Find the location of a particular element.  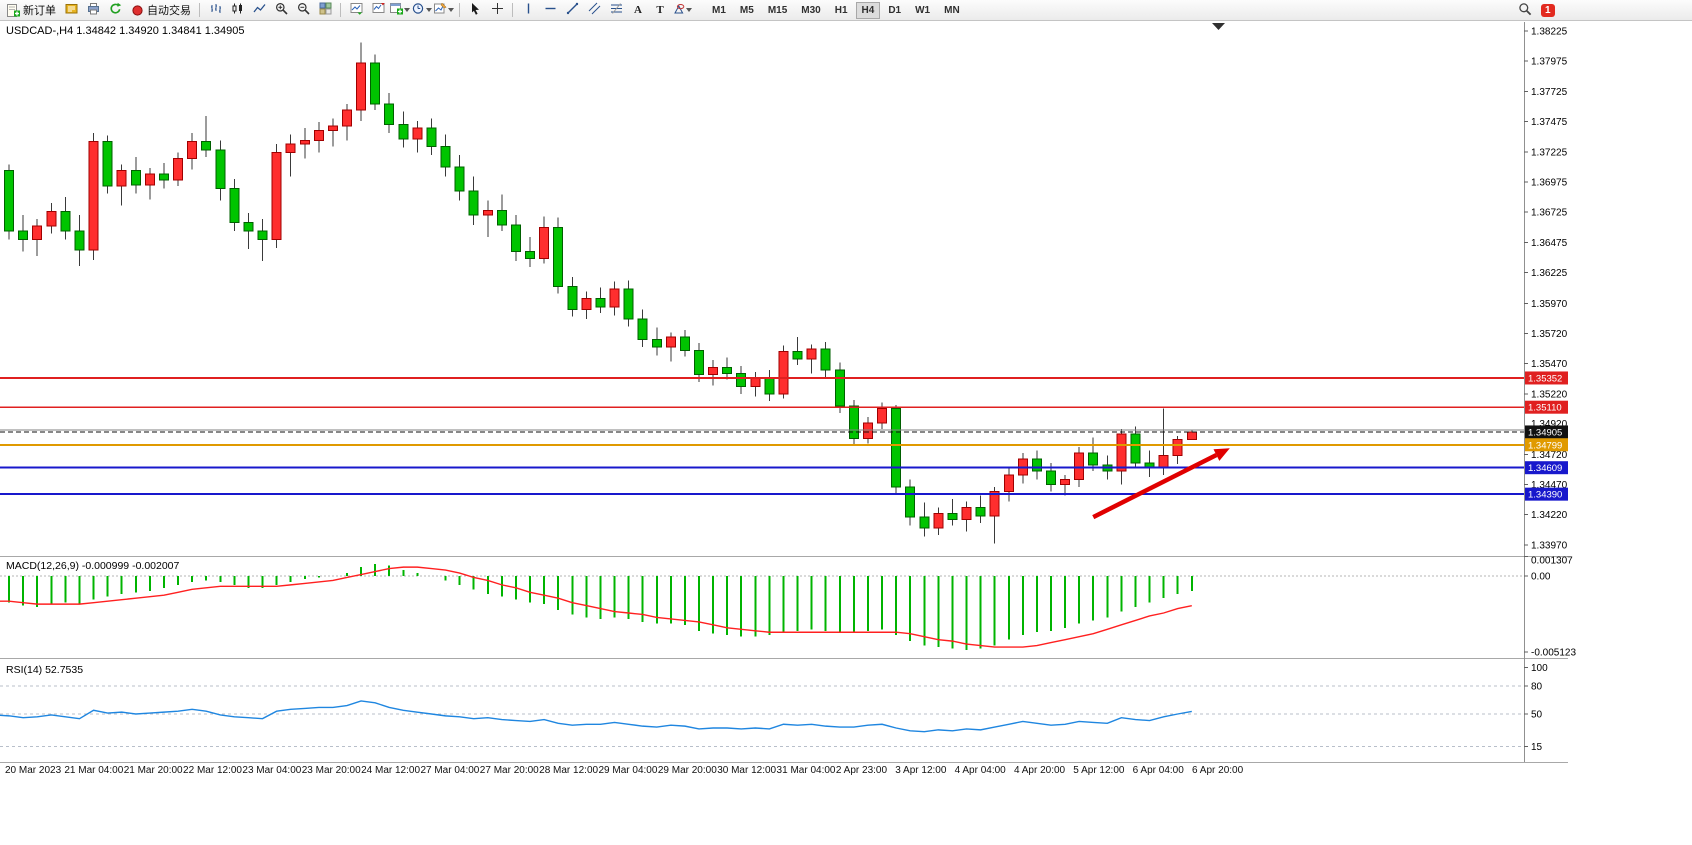

timeframe-button-m15: M15 is located at coordinates (777, 10).